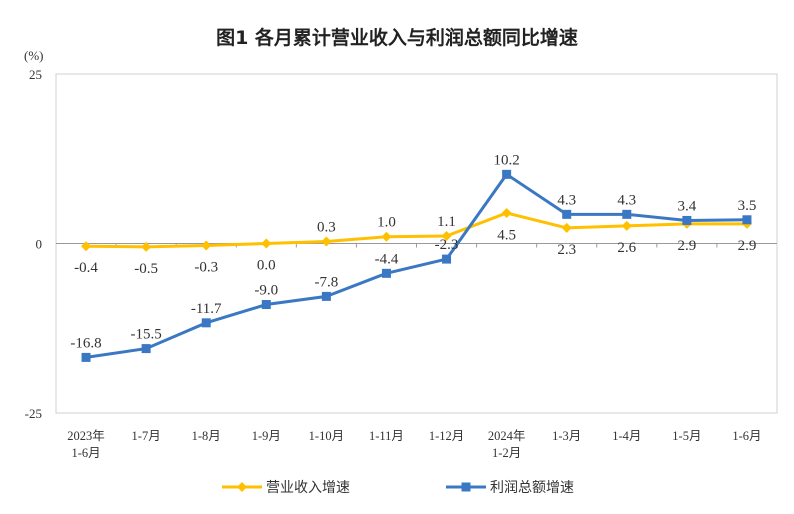  I want to click on legend-marker-diamond, so click(242, 487).